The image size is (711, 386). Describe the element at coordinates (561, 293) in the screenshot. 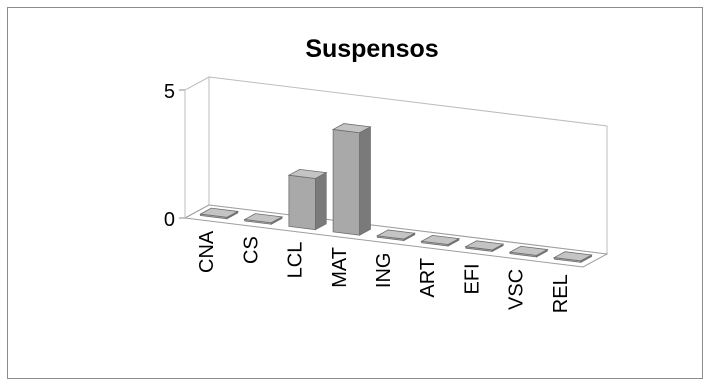

I see `x-tick-label-REL: REL` at that location.